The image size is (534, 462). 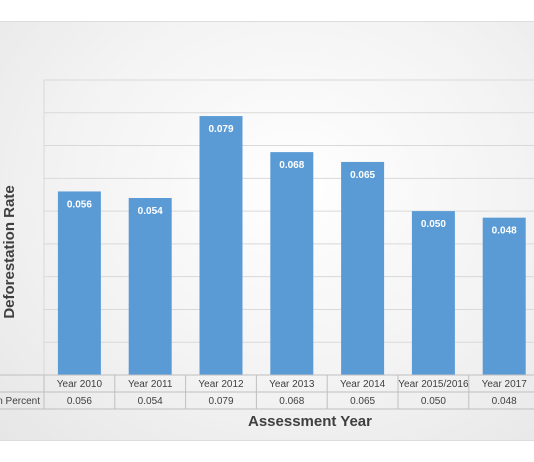 What do you see at coordinates (150, 384) in the screenshot?
I see `category-label: Year 2011` at bounding box center [150, 384].